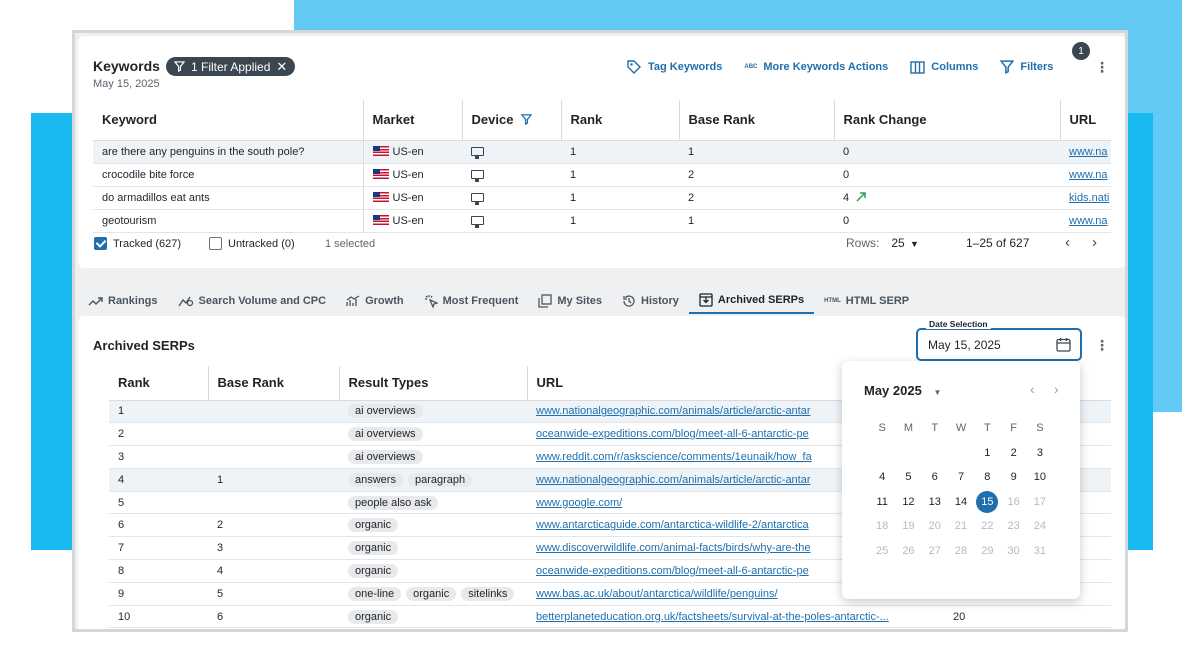 This screenshot has height=663, width=1200. Describe the element at coordinates (1085, 120) in the screenshot. I see `column-header-url: URL` at that location.